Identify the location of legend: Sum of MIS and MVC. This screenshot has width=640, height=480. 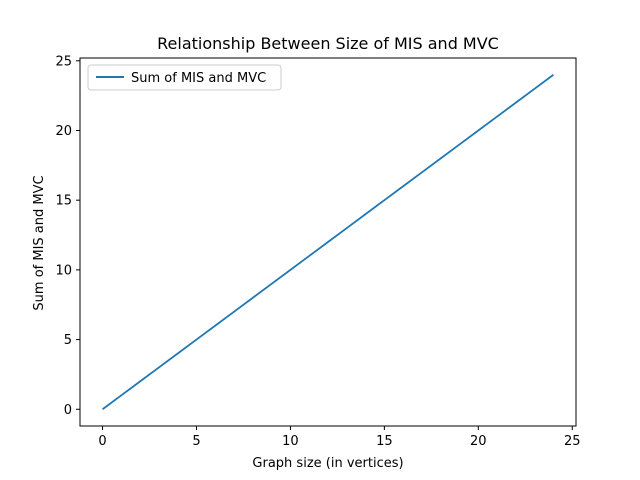
(184, 77).